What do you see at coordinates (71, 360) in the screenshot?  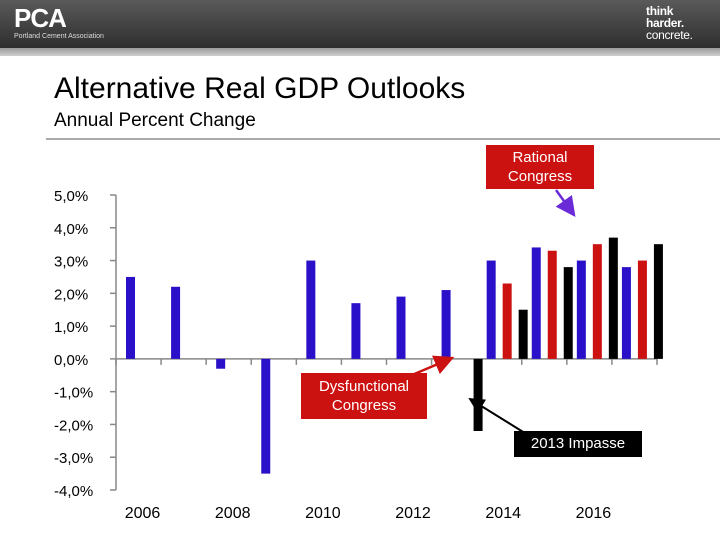 I see `y-tick-label: 0,0%` at bounding box center [71, 360].